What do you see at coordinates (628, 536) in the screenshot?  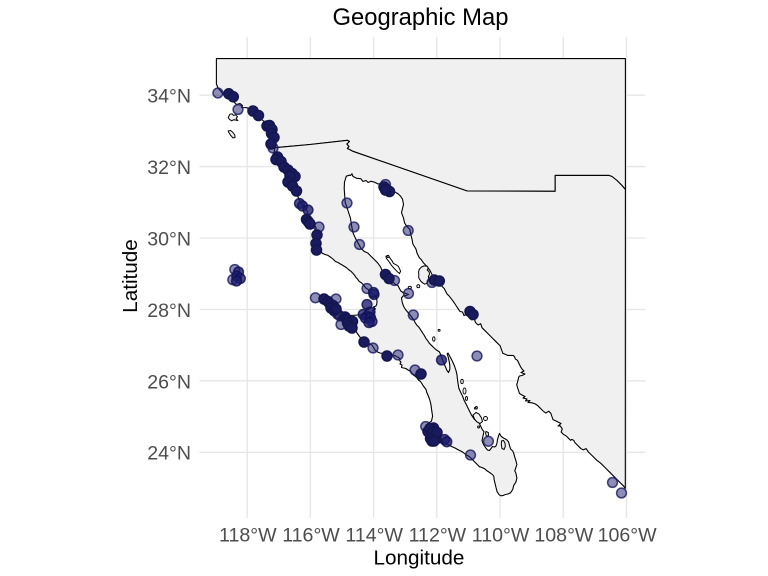 I see `svg-text: 106°W` at bounding box center [628, 536].